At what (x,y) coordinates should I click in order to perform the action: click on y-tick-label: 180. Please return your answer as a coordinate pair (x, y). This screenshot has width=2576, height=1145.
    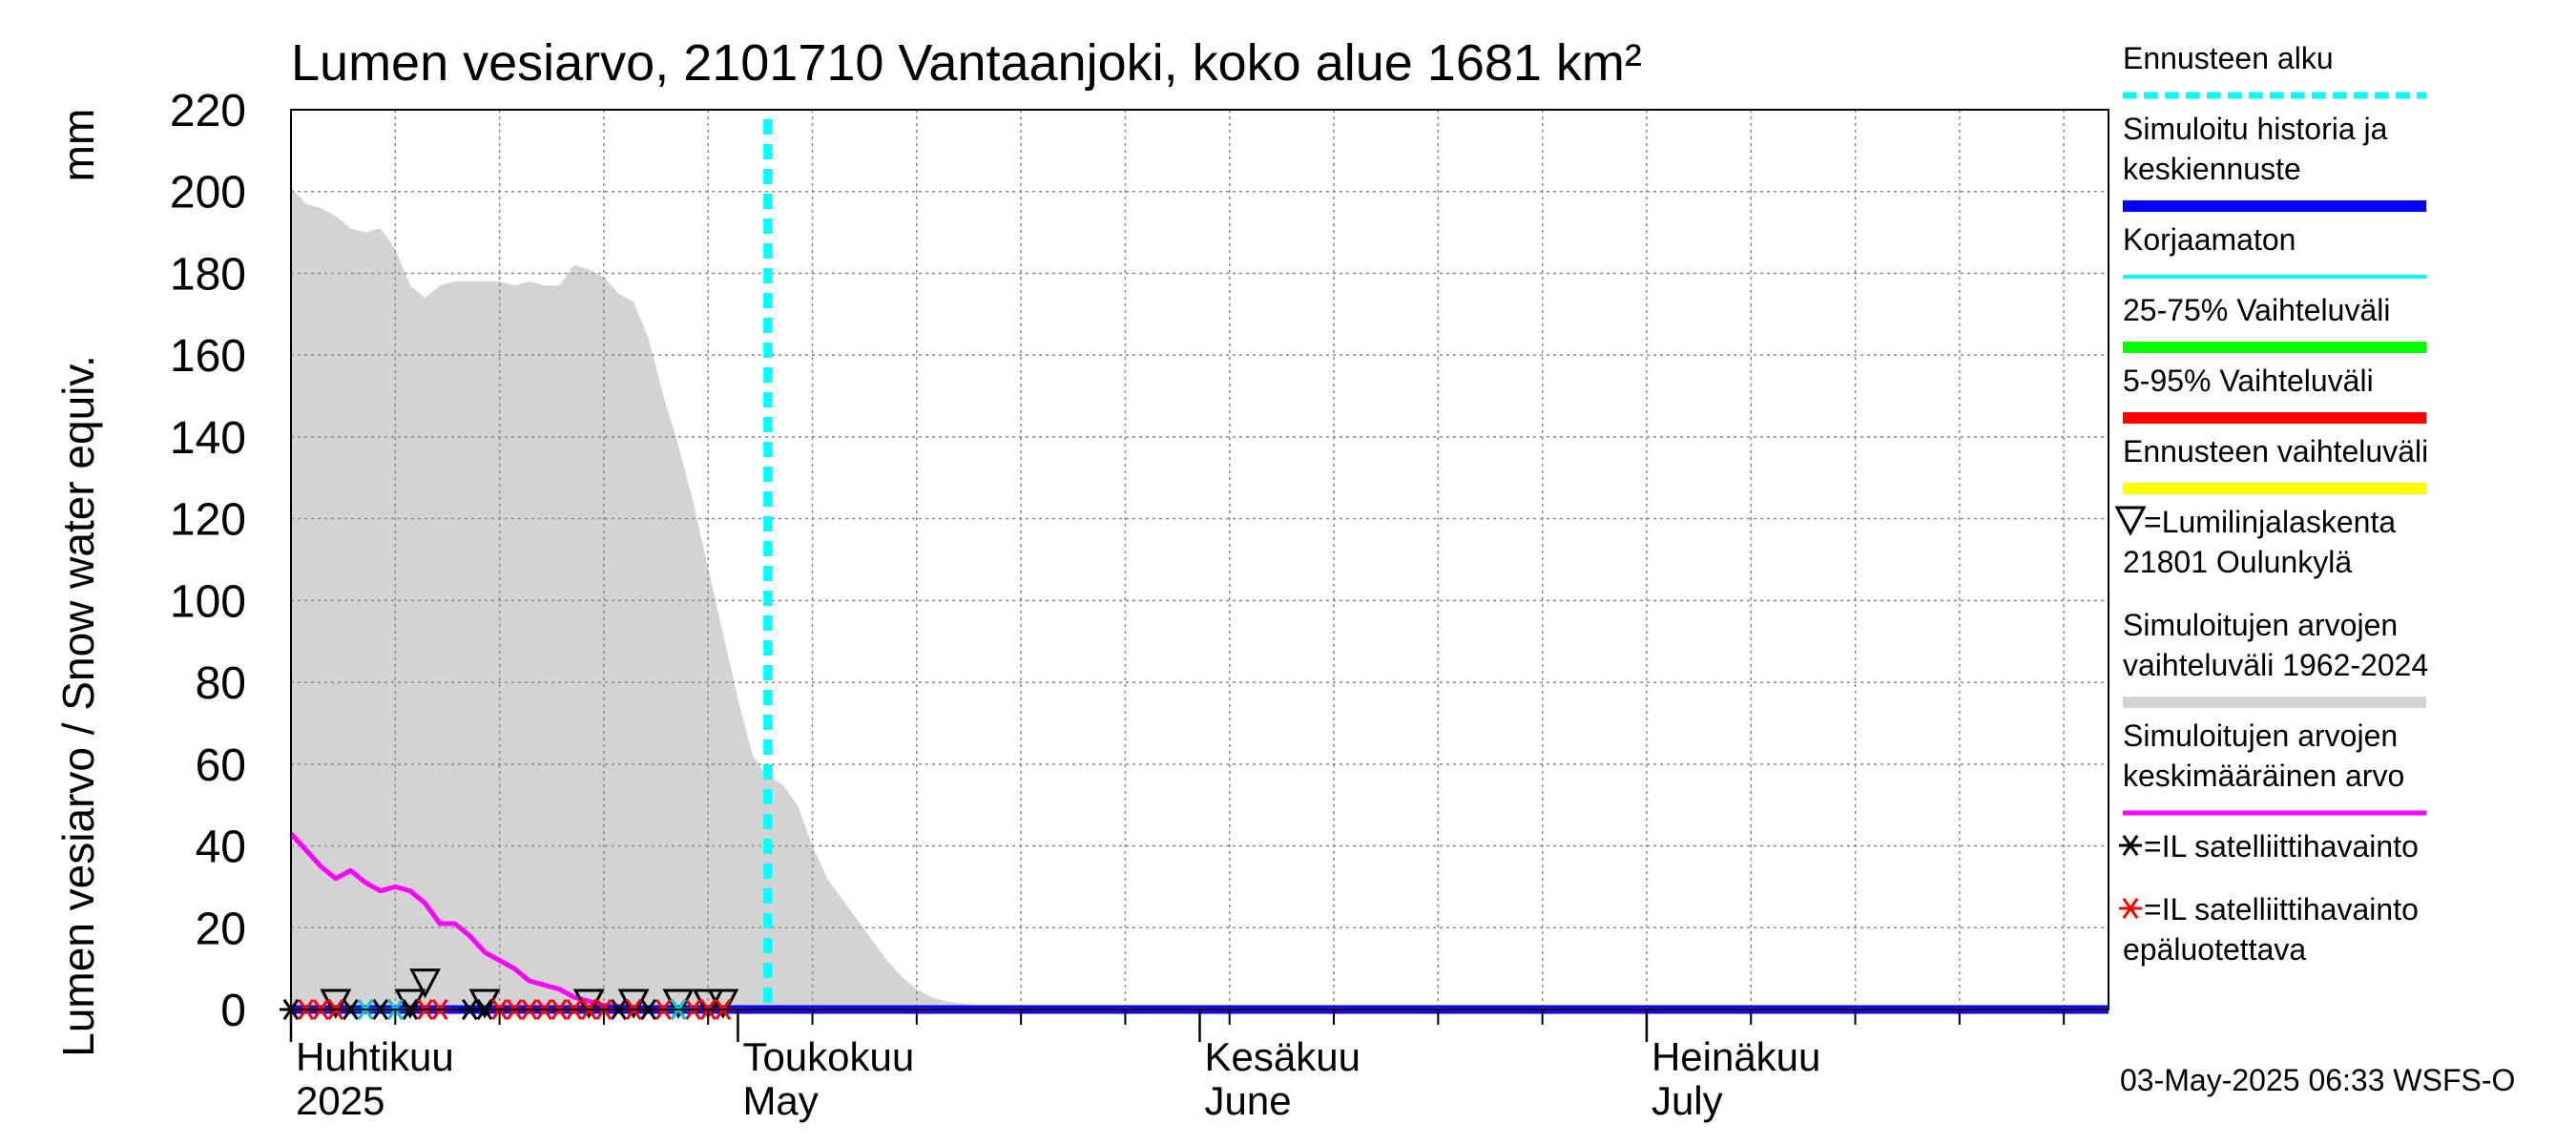
    Looking at the image, I should click on (208, 274).